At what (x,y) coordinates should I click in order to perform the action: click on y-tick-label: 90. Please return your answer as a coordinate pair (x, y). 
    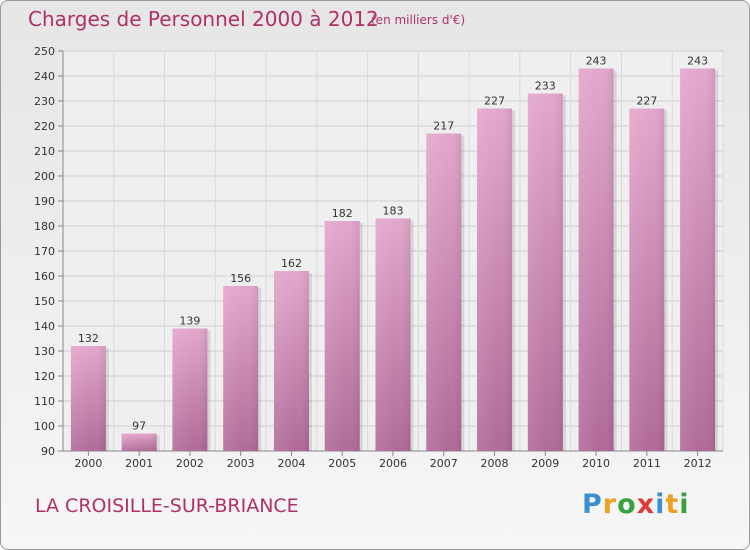
    Looking at the image, I should click on (48, 451).